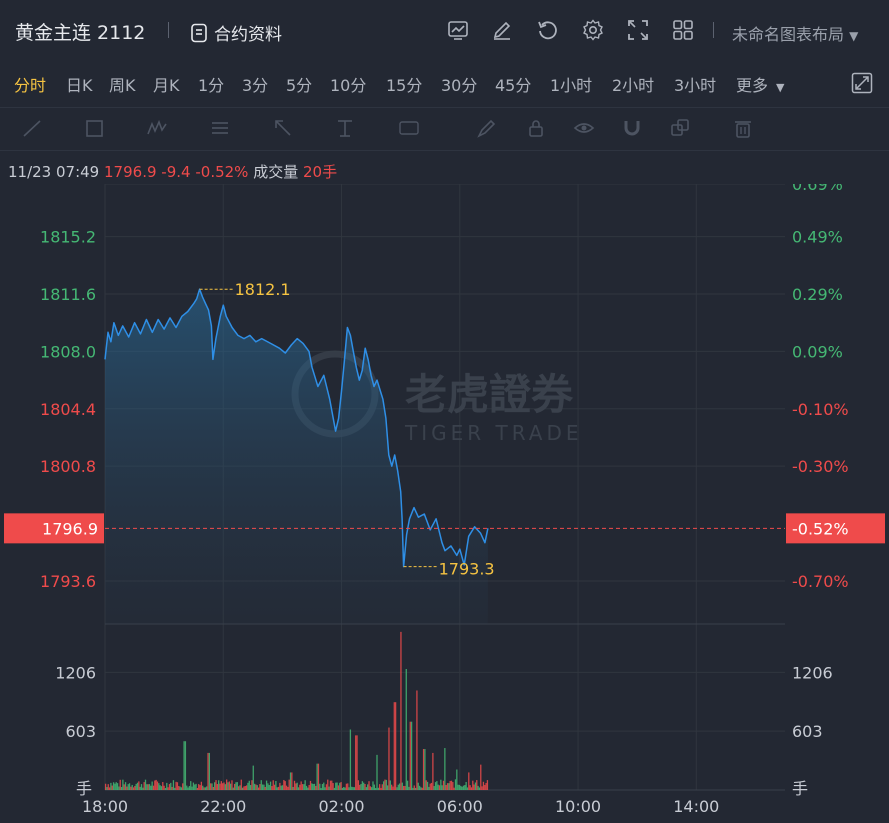 The width and height of the screenshot is (889, 823). I want to click on contract-info-label: 合约资料, so click(248, 35).